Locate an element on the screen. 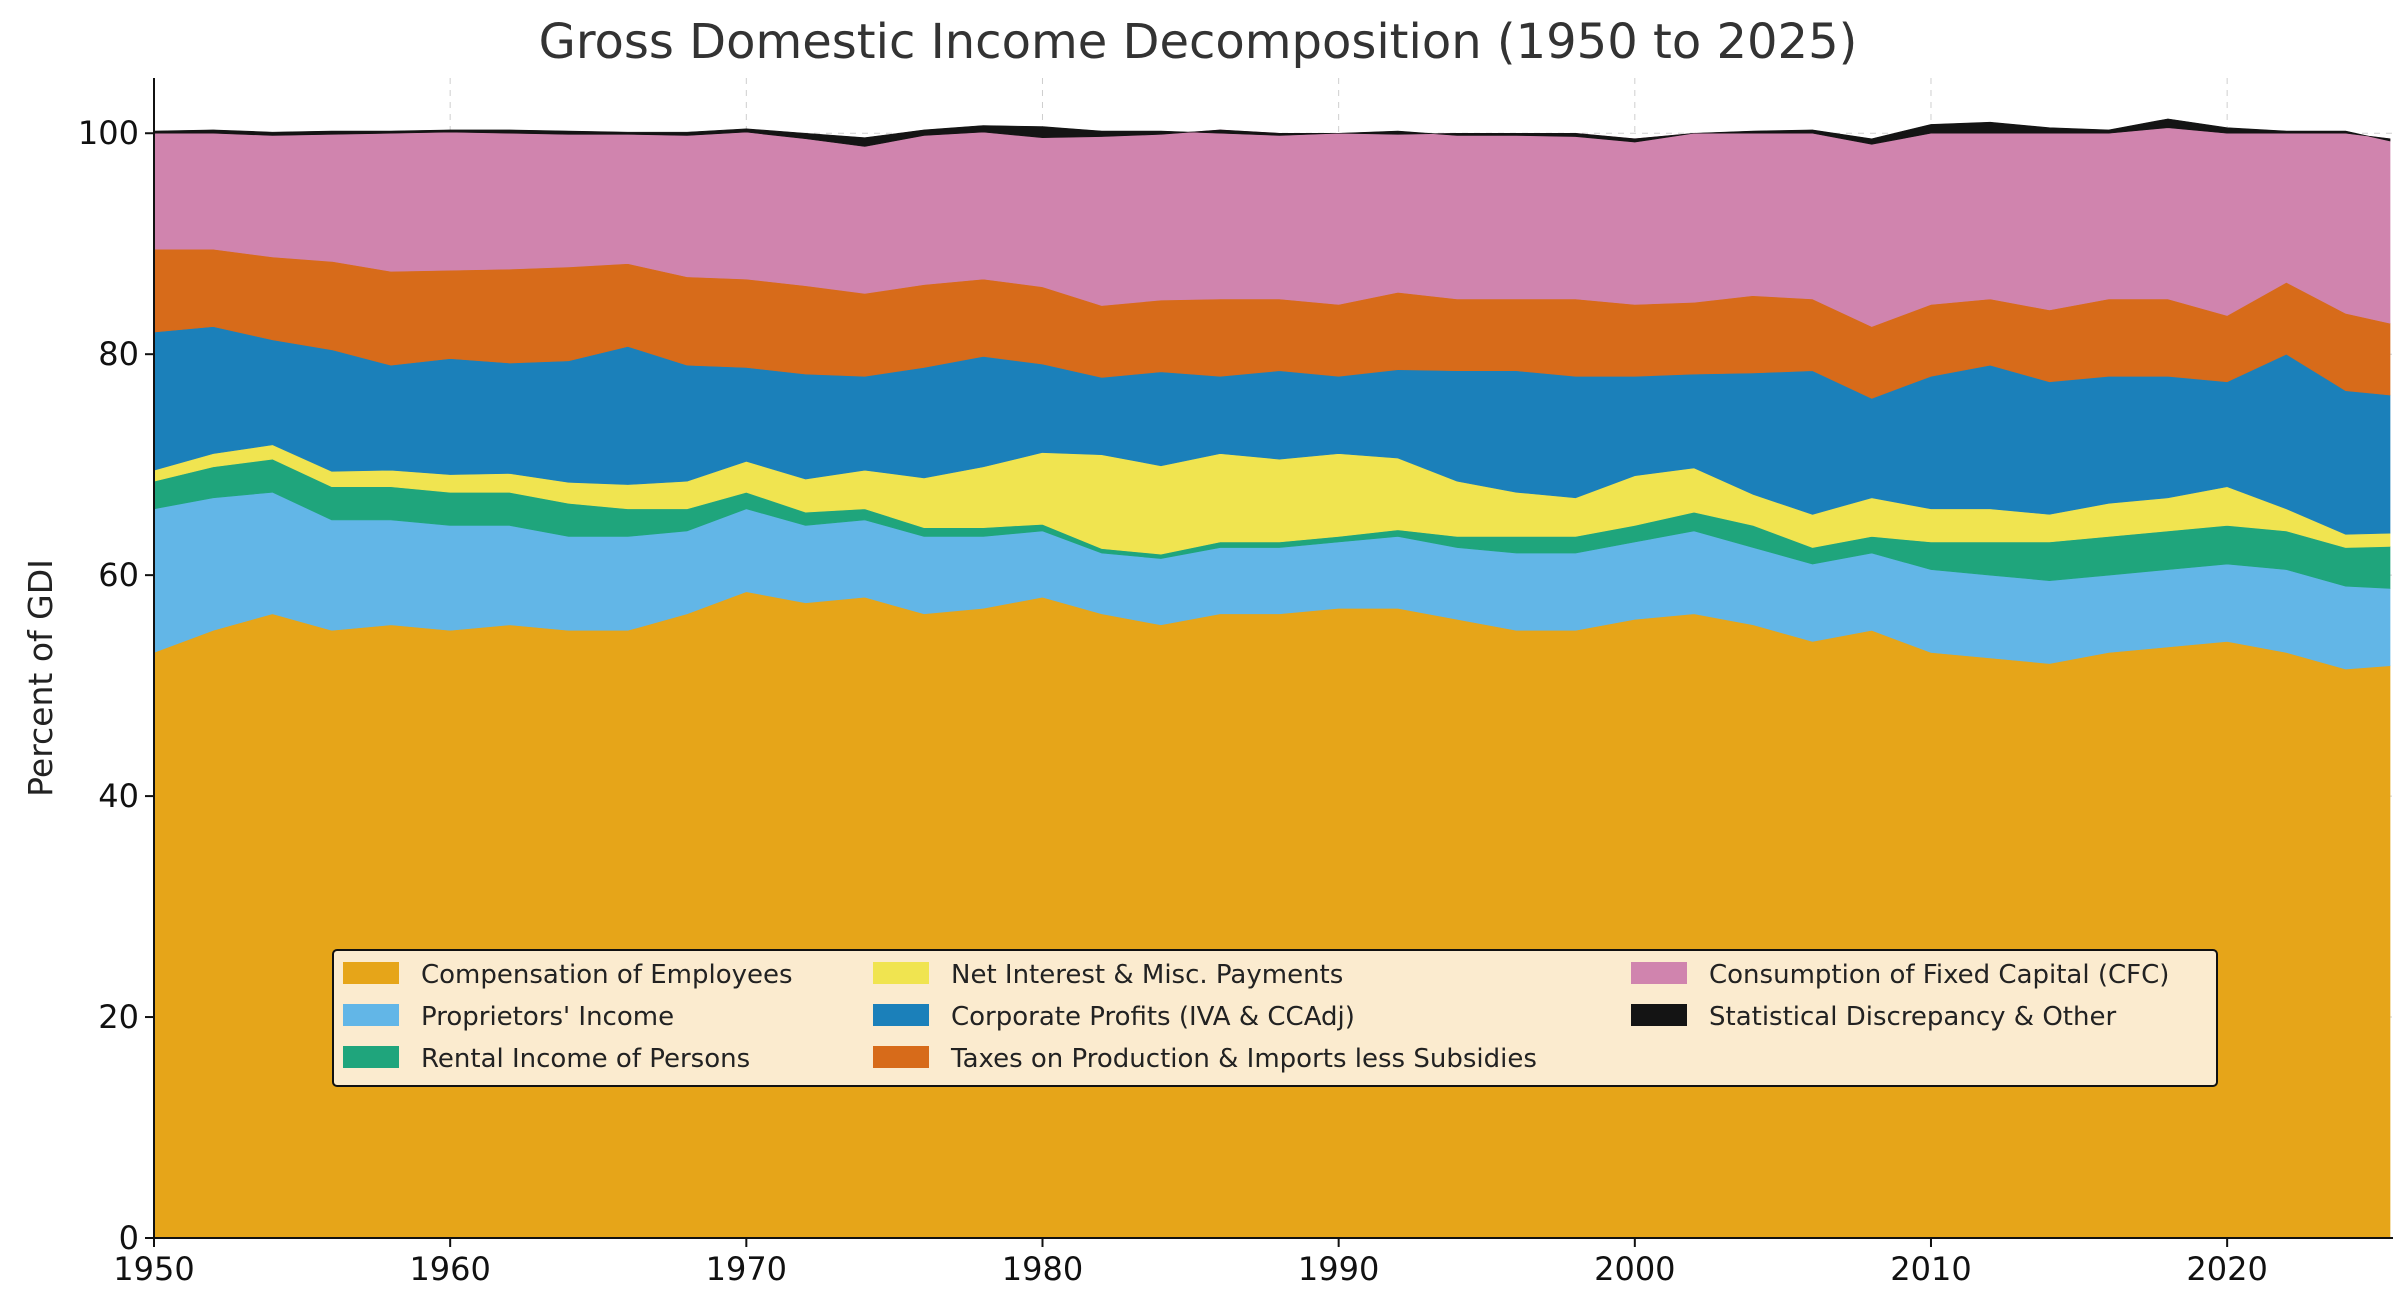 The height and width of the screenshot is (1299, 2398). y-tick-label: 100 is located at coordinates (108, 133).